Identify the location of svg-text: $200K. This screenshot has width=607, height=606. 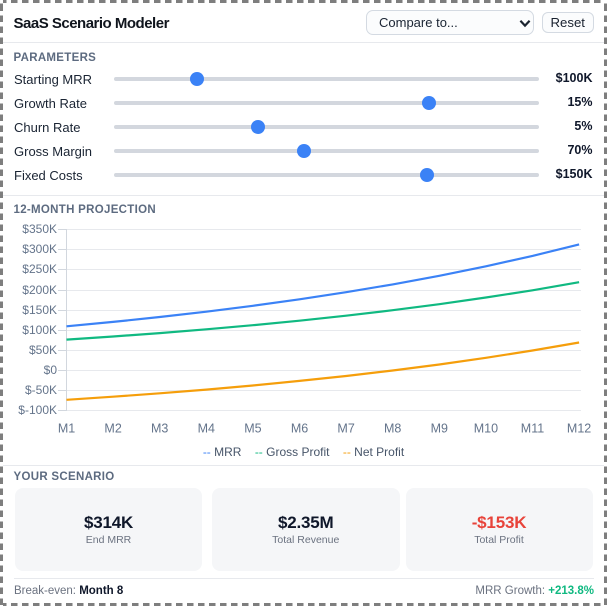
(39, 290).